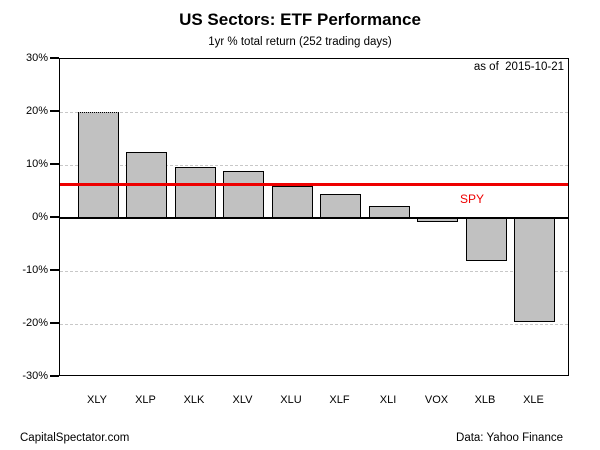 This screenshot has width=600, height=450. Describe the element at coordinates (75, 438) in the screenshot. I see `source-site-credit: CapitalSpectator.com` at that location.